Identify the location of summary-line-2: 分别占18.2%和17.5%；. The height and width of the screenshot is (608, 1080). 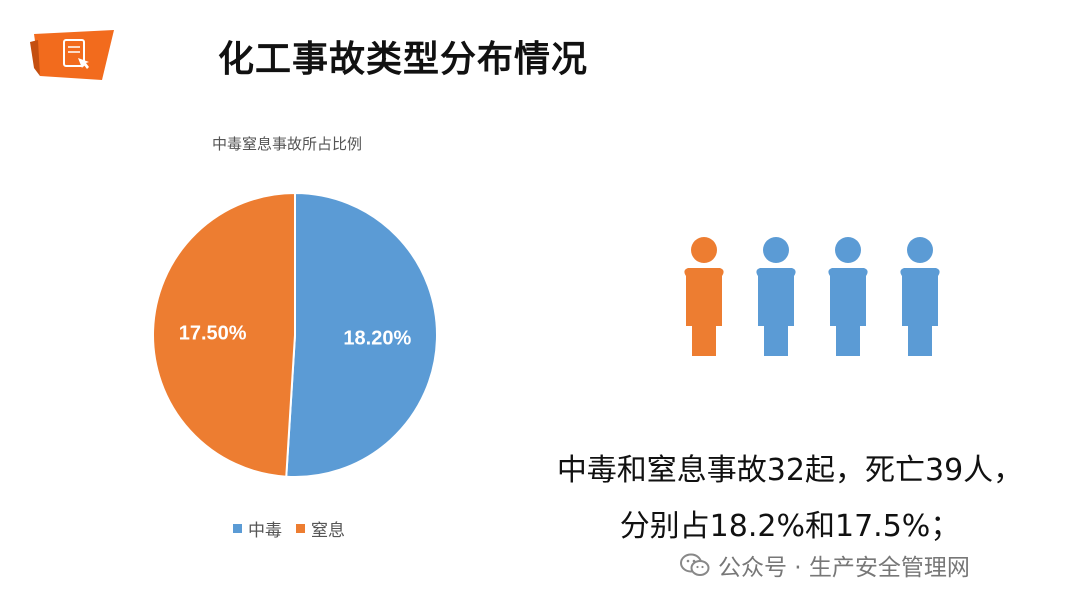
(790, 526).